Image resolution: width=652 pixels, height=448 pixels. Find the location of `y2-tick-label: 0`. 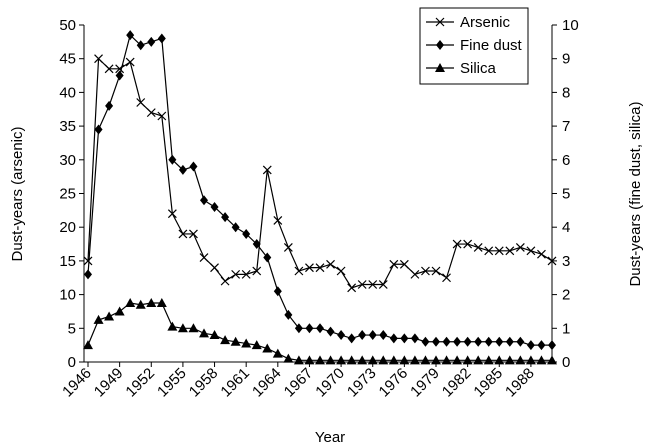

y2-tick-label: 0 is located at coordinates (566, 362).